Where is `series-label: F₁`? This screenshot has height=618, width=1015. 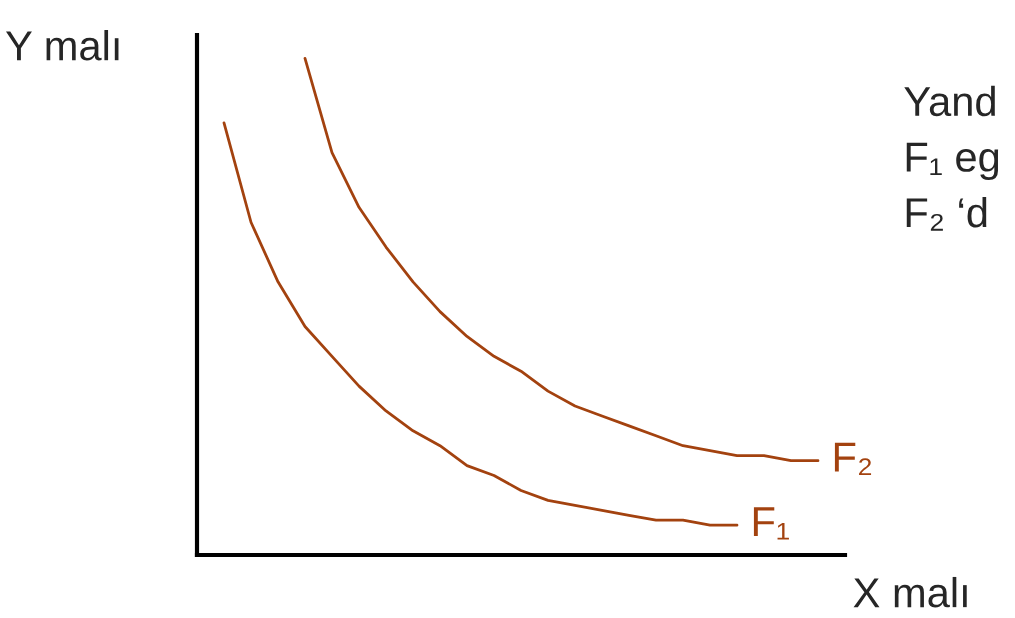 series-label: F₁ is located at coordinates (771, 523).